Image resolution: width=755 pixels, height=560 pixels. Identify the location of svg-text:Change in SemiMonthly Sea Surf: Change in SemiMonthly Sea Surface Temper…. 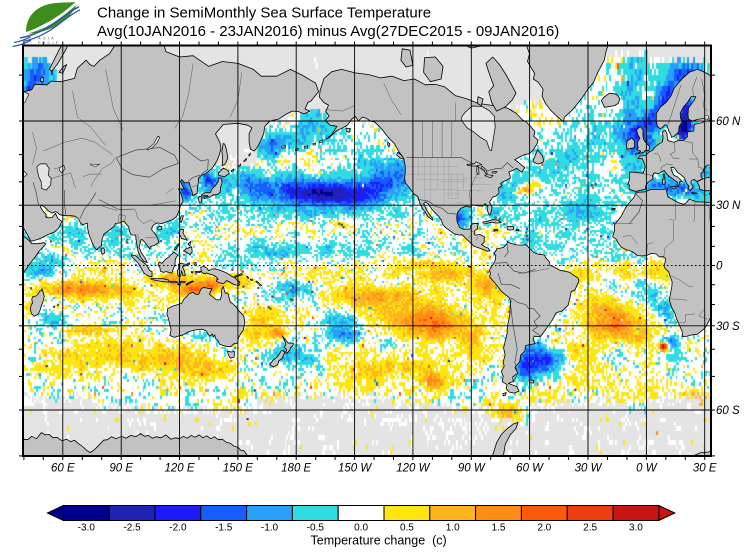
(264, 13).